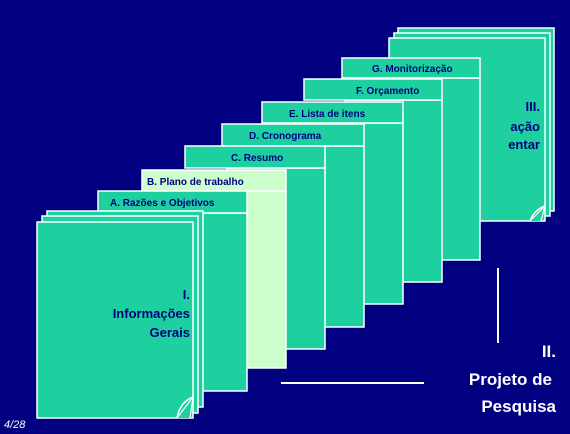  I want to click on tab-d-label: D. Cronograma, so click(285, 136).